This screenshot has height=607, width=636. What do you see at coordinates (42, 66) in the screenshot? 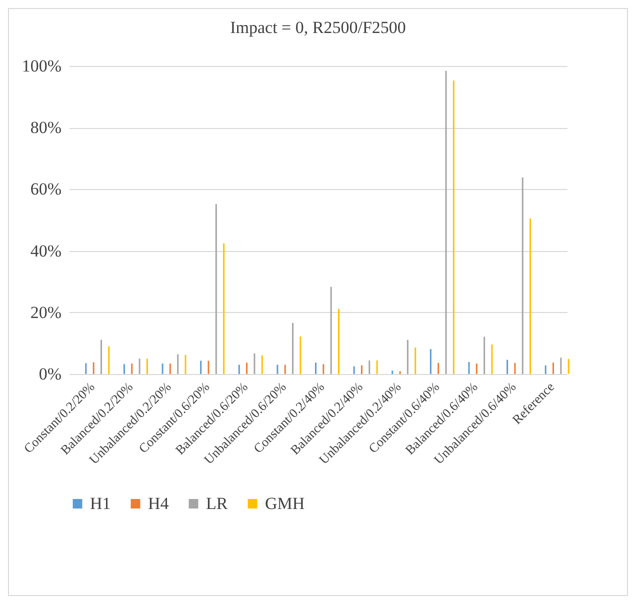
I see `y-tick-label: 100%` at bounding box center [42, 66].